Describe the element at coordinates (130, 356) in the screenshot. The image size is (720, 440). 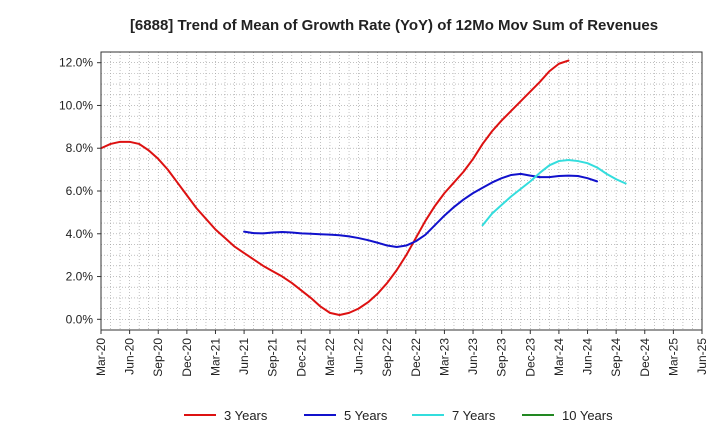
I see `x-tick-label: Jun-20` at that location.